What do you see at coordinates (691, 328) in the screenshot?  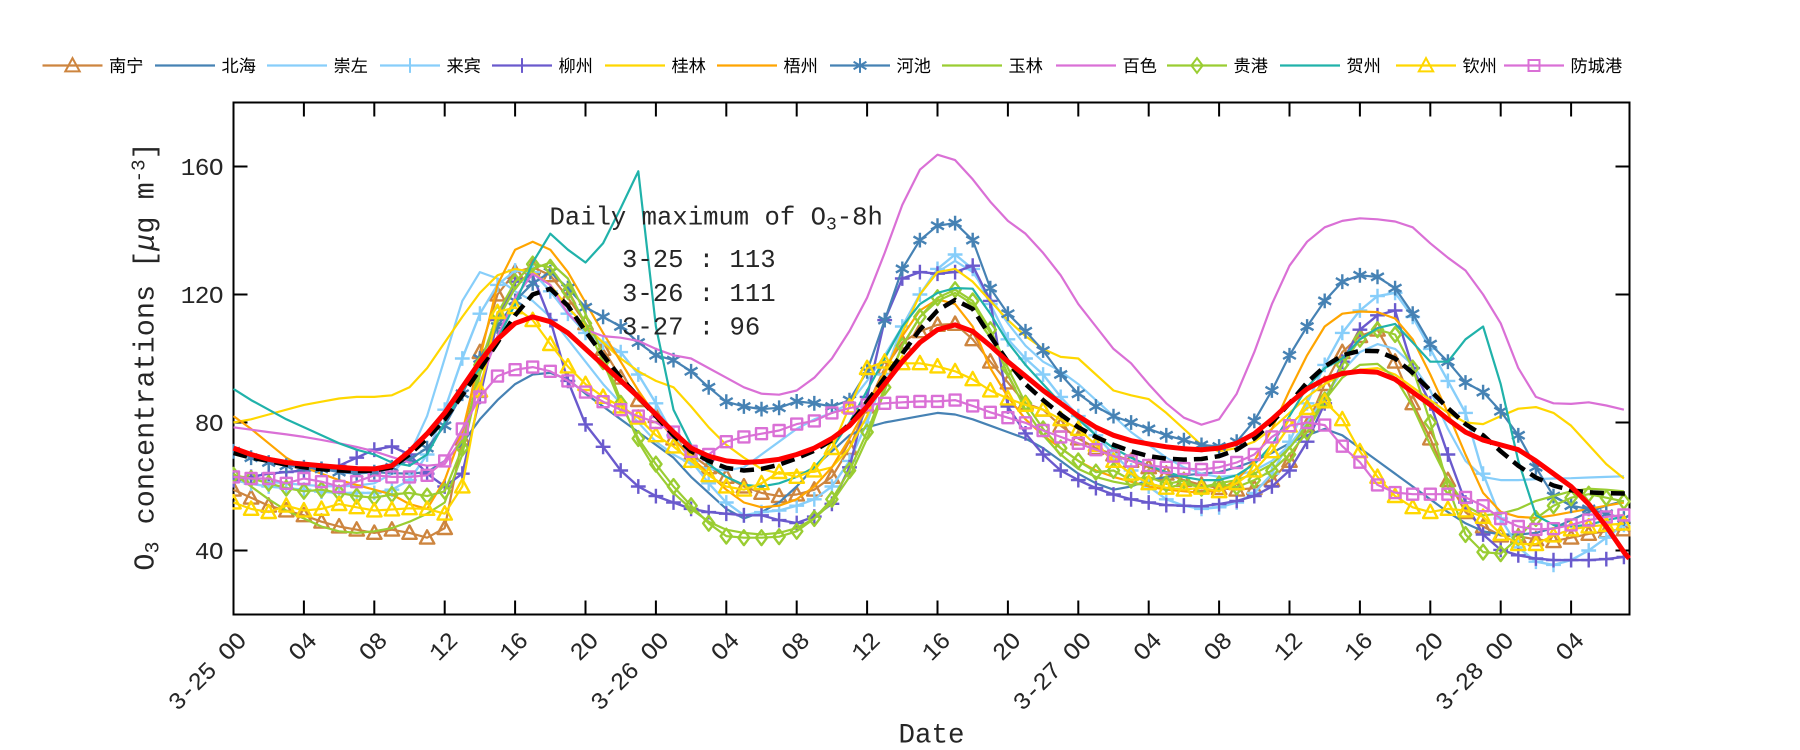 I see `svg-text: 3-27 : 96` at bounding box center [691, 328].